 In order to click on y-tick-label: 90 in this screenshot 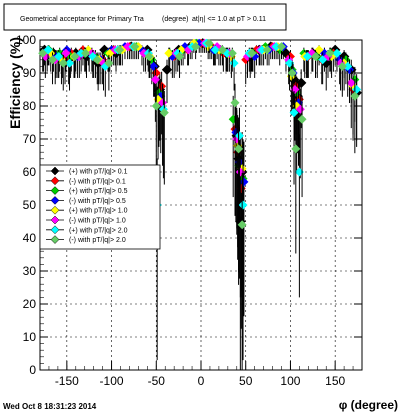, I will do `click(30, 73)`.